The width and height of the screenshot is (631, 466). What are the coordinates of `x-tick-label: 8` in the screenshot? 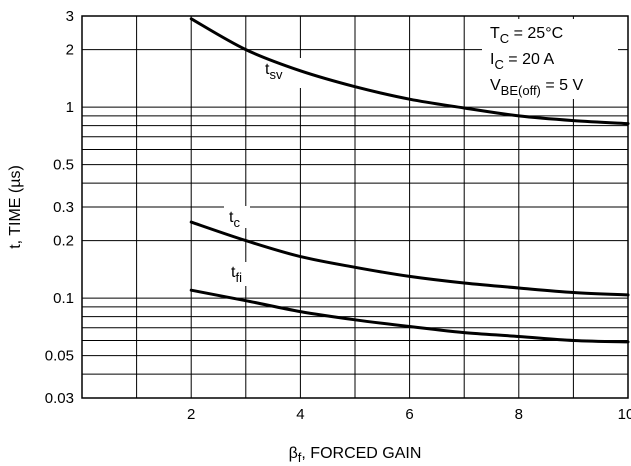 It's located at (519, 414).